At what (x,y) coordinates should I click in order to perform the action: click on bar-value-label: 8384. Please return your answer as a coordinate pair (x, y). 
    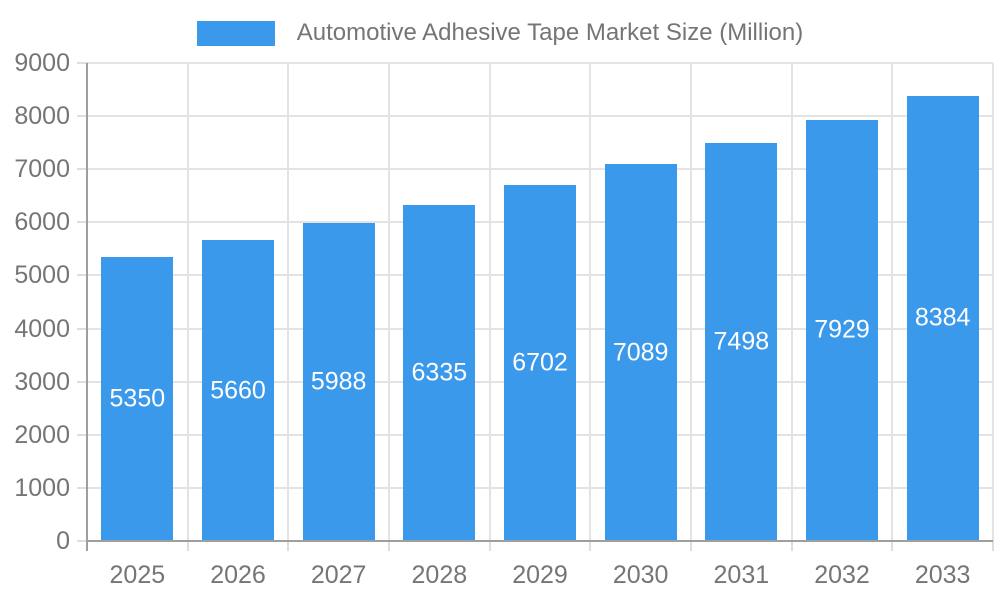
    Looking at the image, I should click on (942, 317).